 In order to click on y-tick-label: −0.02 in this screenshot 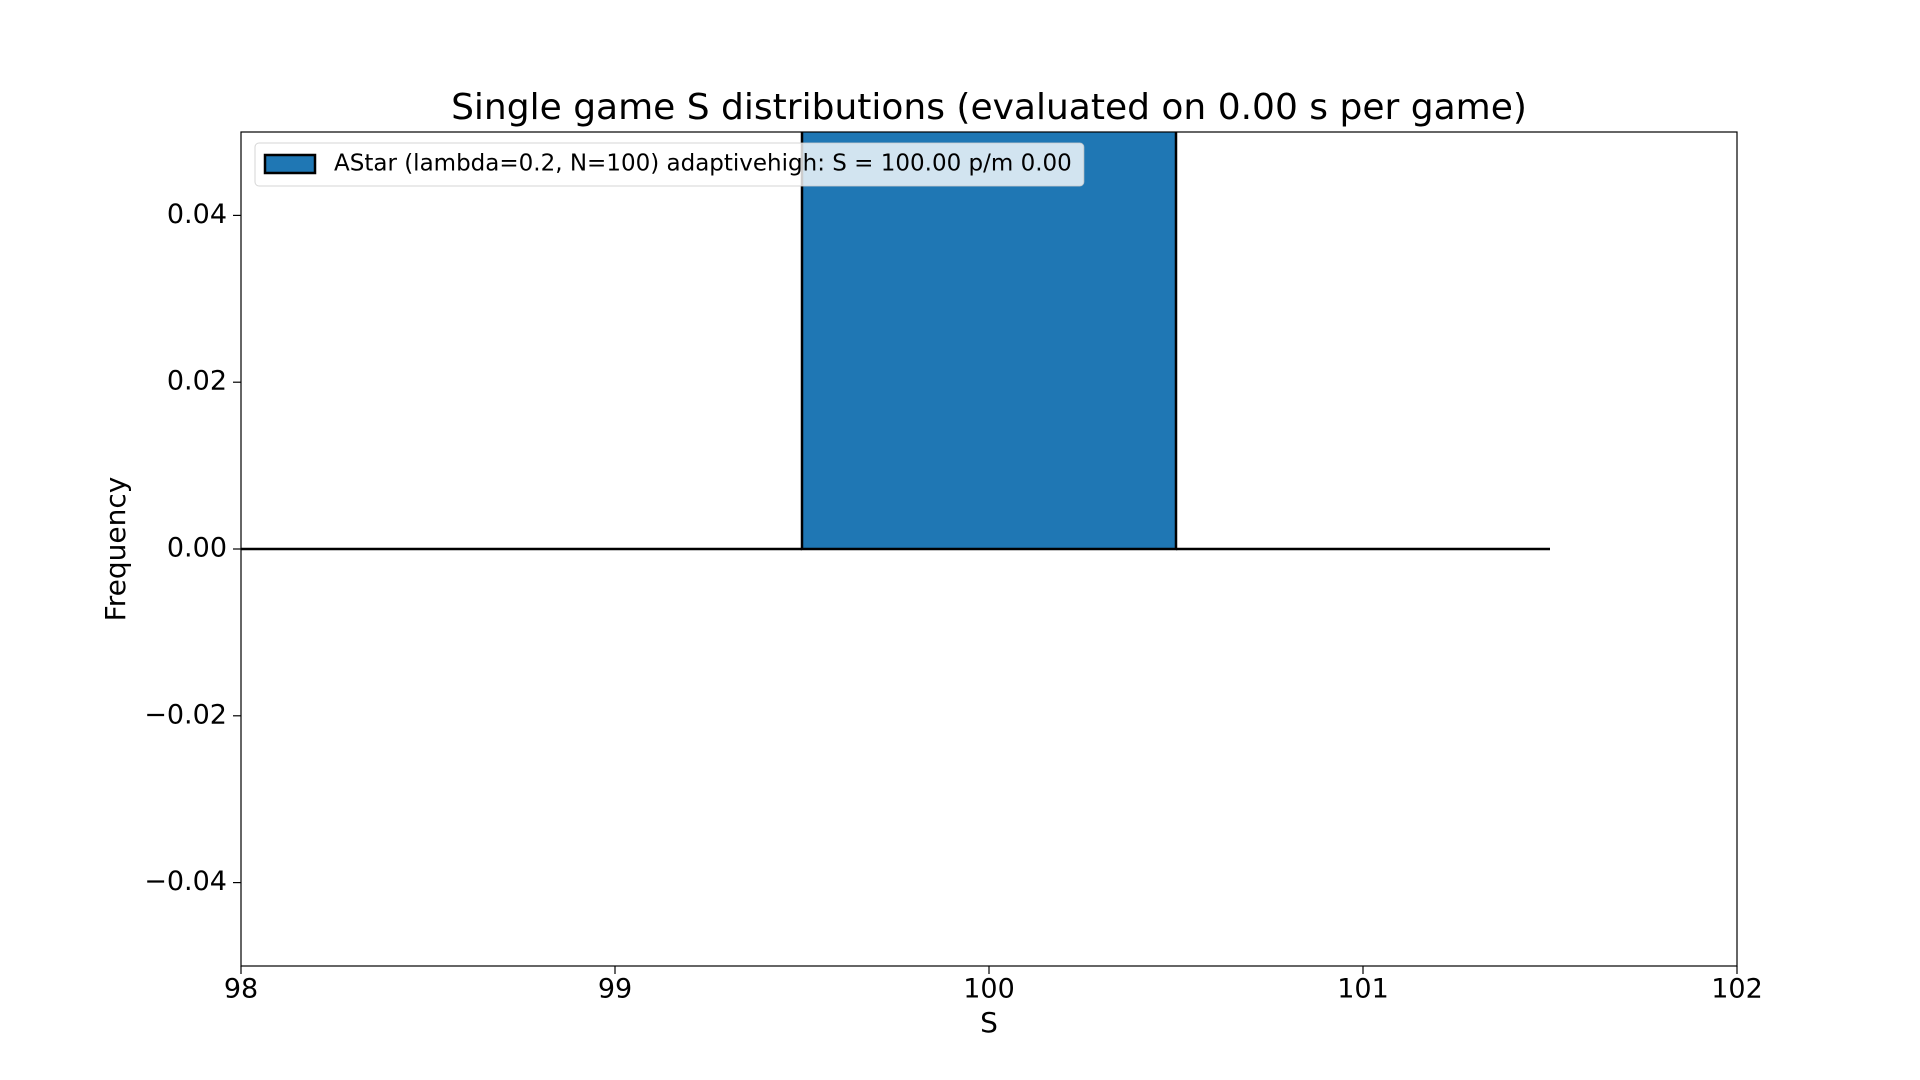, I will do `click(185, 714)`.